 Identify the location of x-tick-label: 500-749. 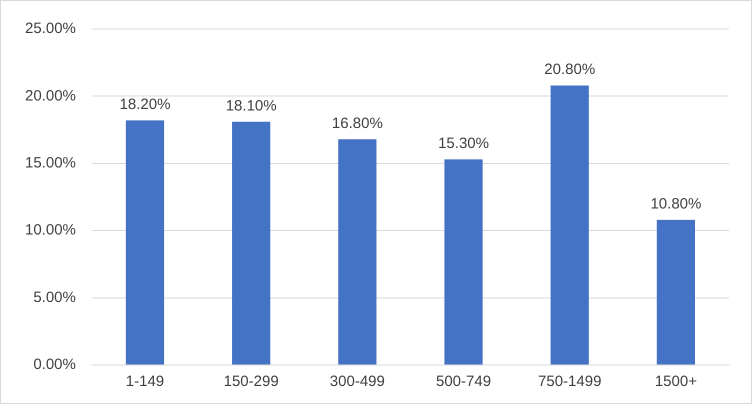
(464, 381).